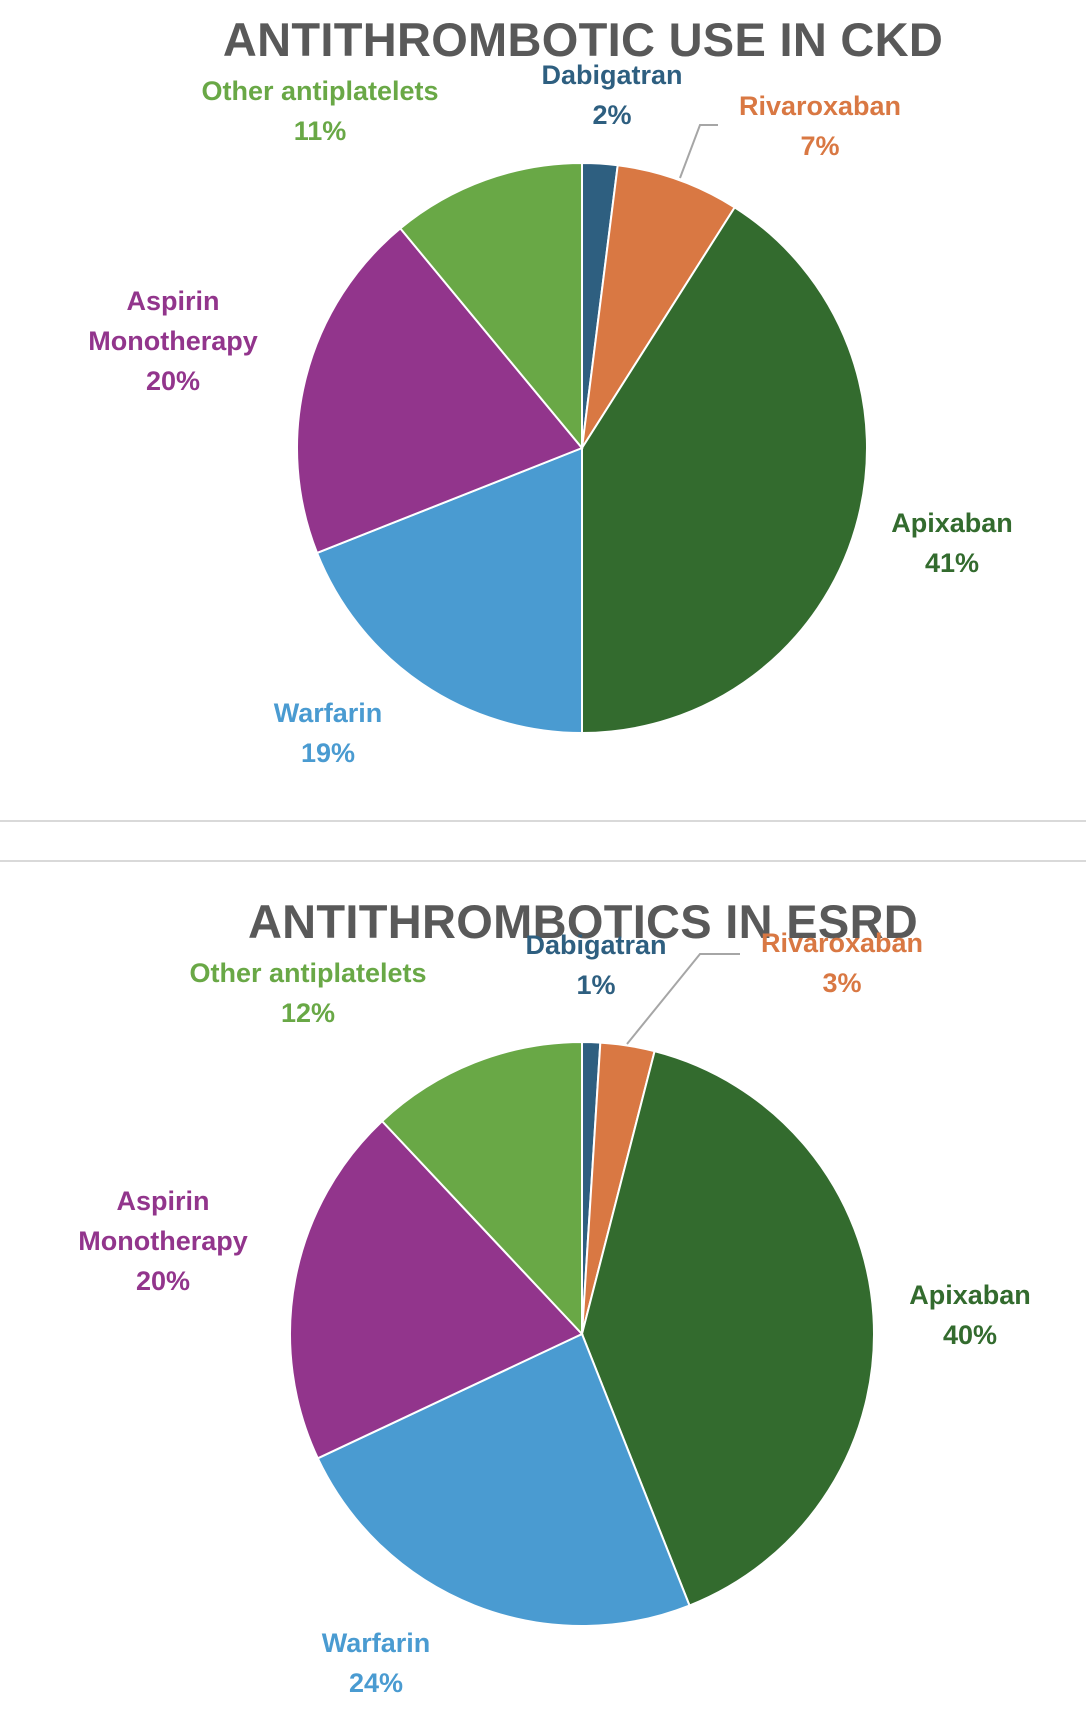  What do you see at coordinates (319, 111) in the screenshot?
I see `slice-label-other-antiplatelets: Other antiplatelets 11%` at bounding box center [319, 111].